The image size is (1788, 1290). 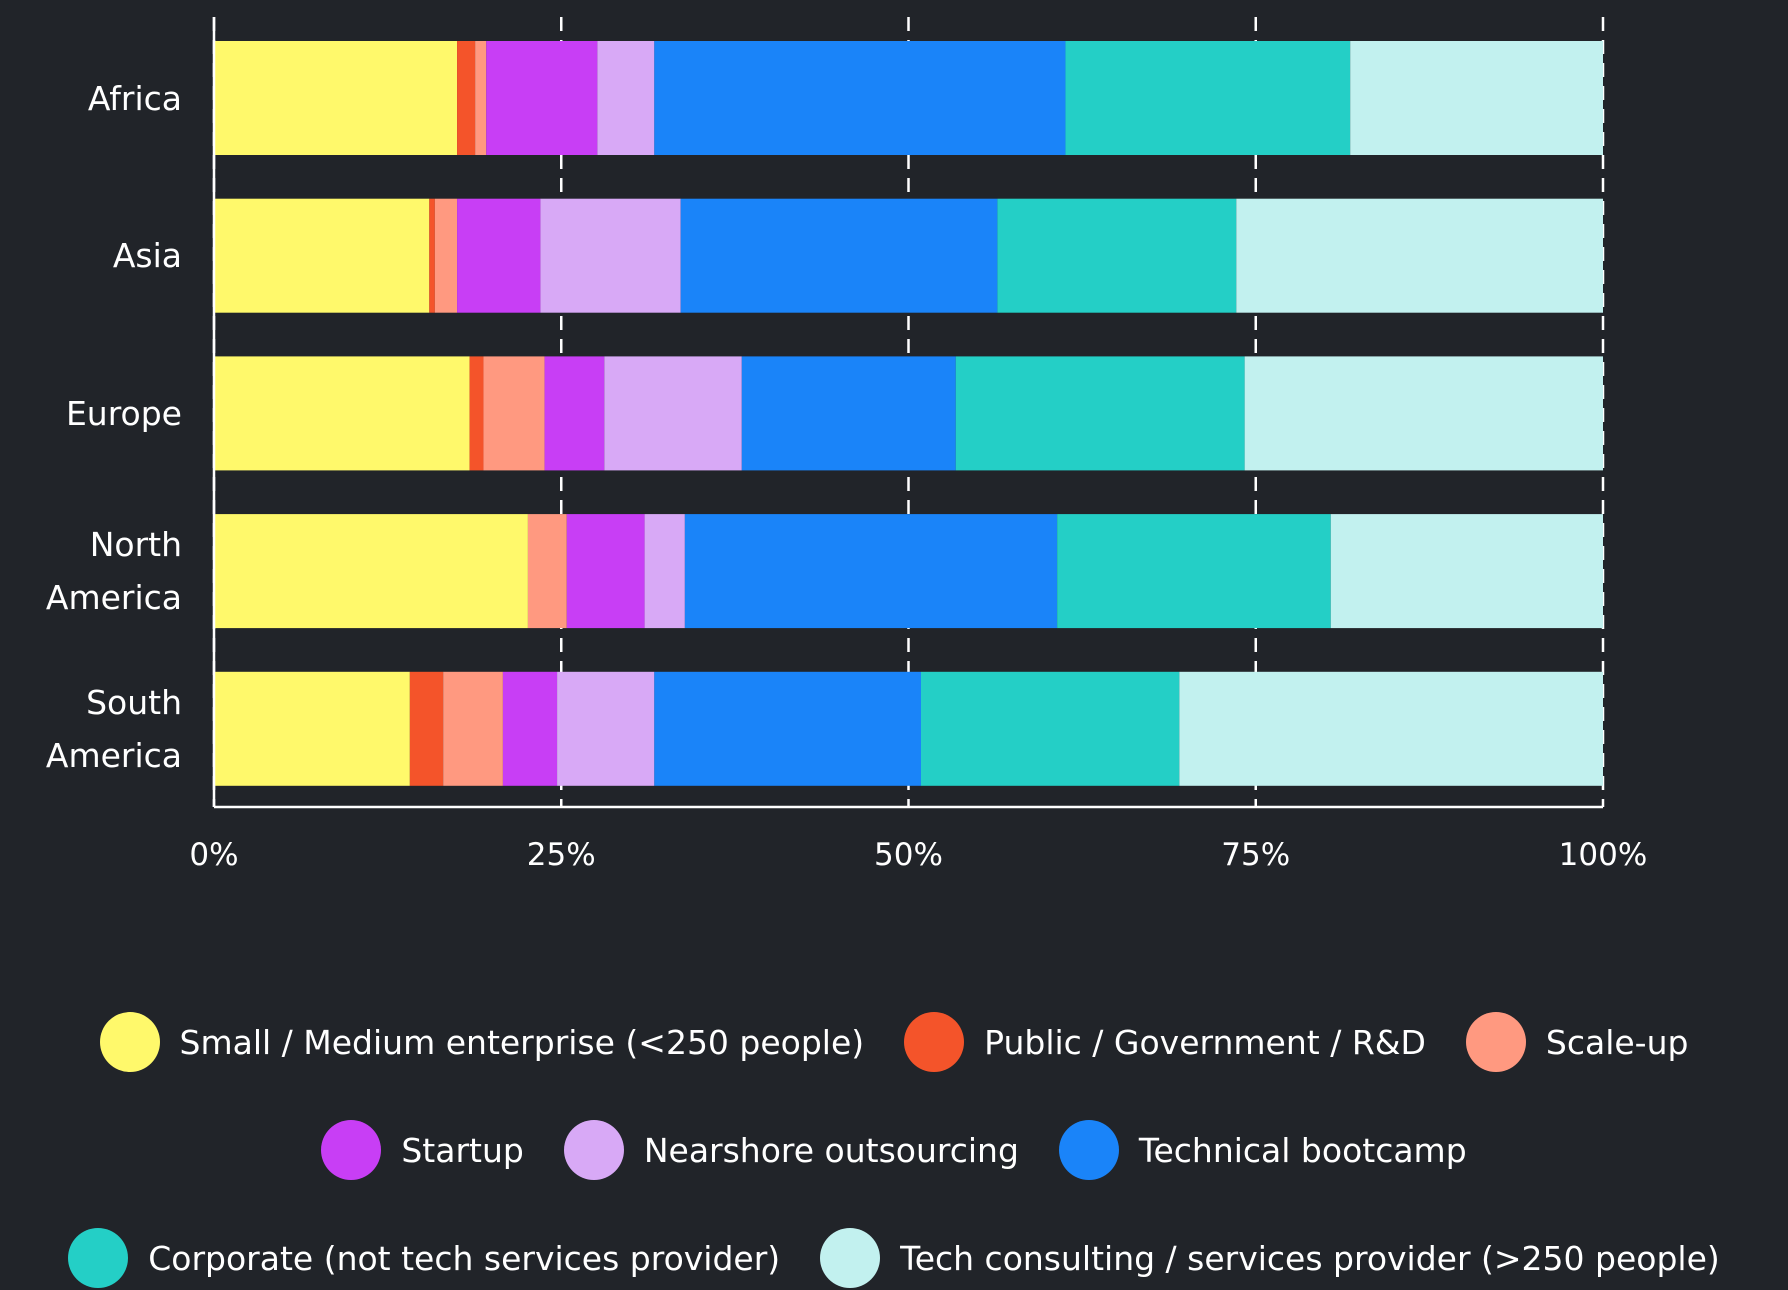 What do you see at coordinates (908, 855) in the screenshot?
I see `x-tick-label: 50%` at bounding box center [908, 855].